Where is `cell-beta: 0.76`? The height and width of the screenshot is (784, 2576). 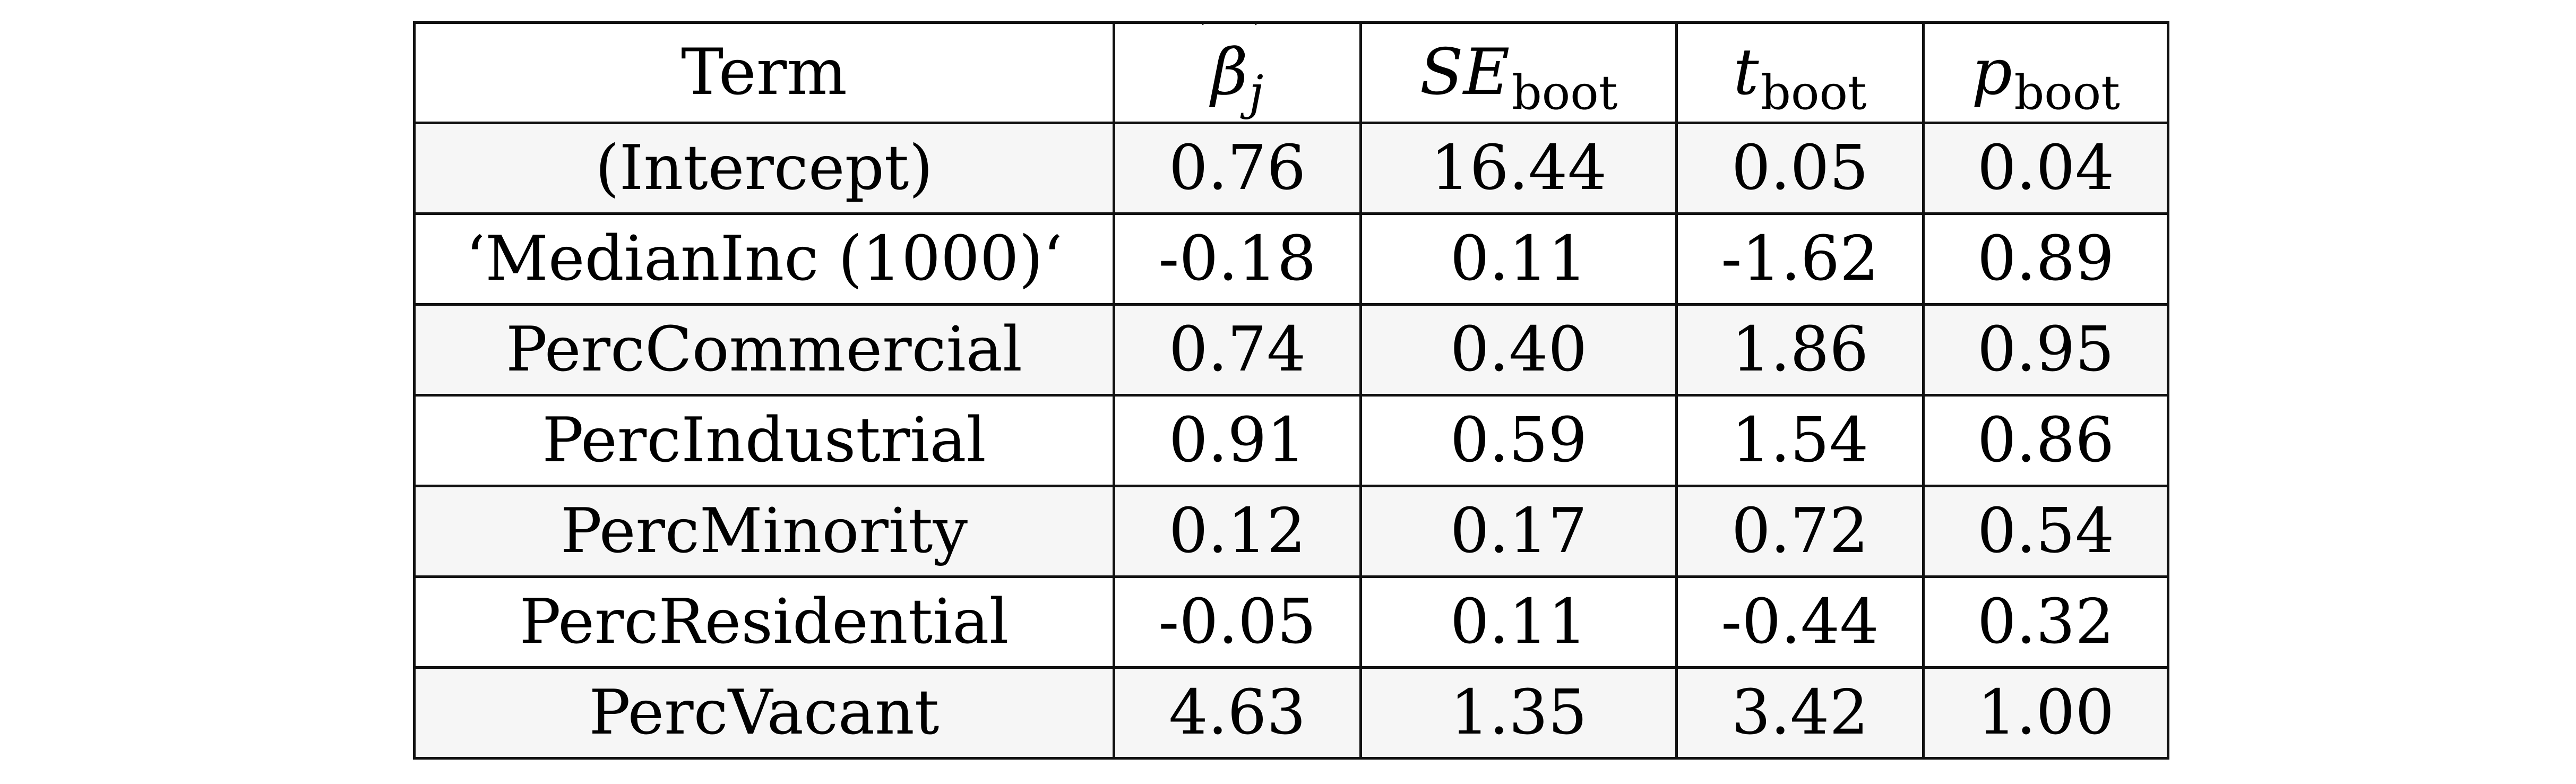
cell-beta: 0.76 is located at coordinates (1237, 168).